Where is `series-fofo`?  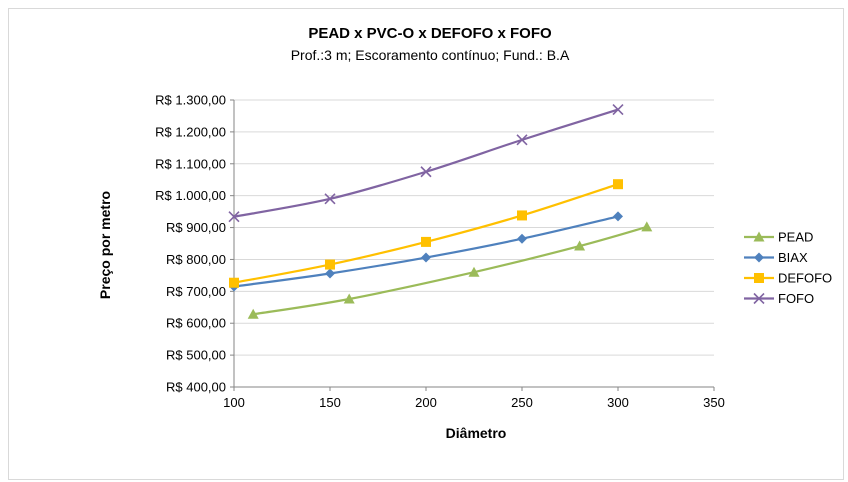 series-fofo is located at coordinates (426, 163).